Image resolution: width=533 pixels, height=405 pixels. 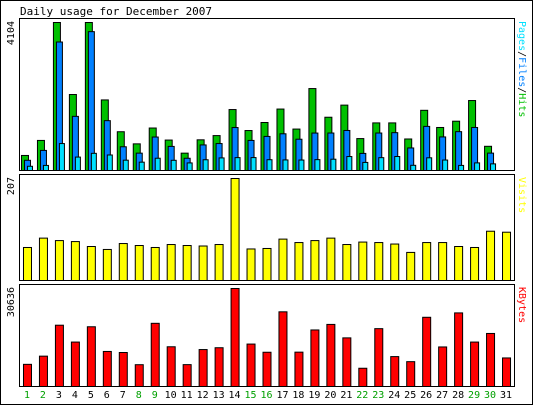 I want to click on x-tick-label: 1, so click(x=27, y=395).